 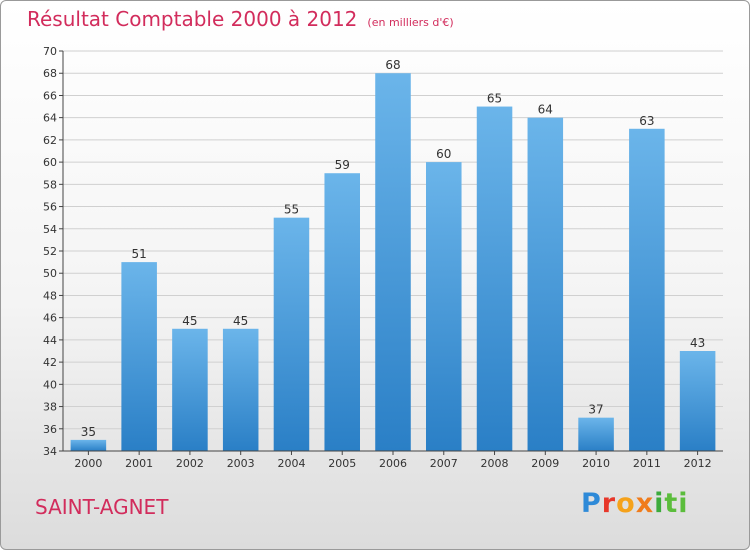 What do you see at coordinates (192, 19) in the screenshot?
I see `chart-title-main: Résultat Comptable 2000 à 2012` at bounding box center [192, 19].